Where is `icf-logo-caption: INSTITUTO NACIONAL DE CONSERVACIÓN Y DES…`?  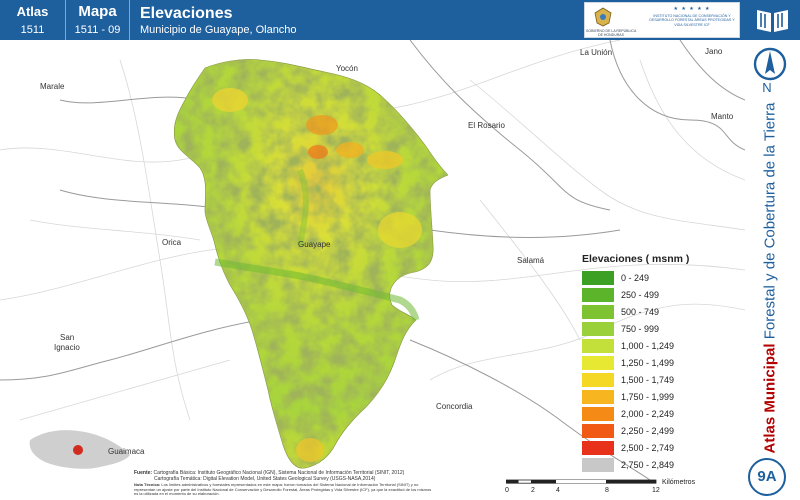 icf-logo-caption: INSTITUTO NACIONAL DE CONSERVACIÓN Y DES… is located at coordinates (692, 20).